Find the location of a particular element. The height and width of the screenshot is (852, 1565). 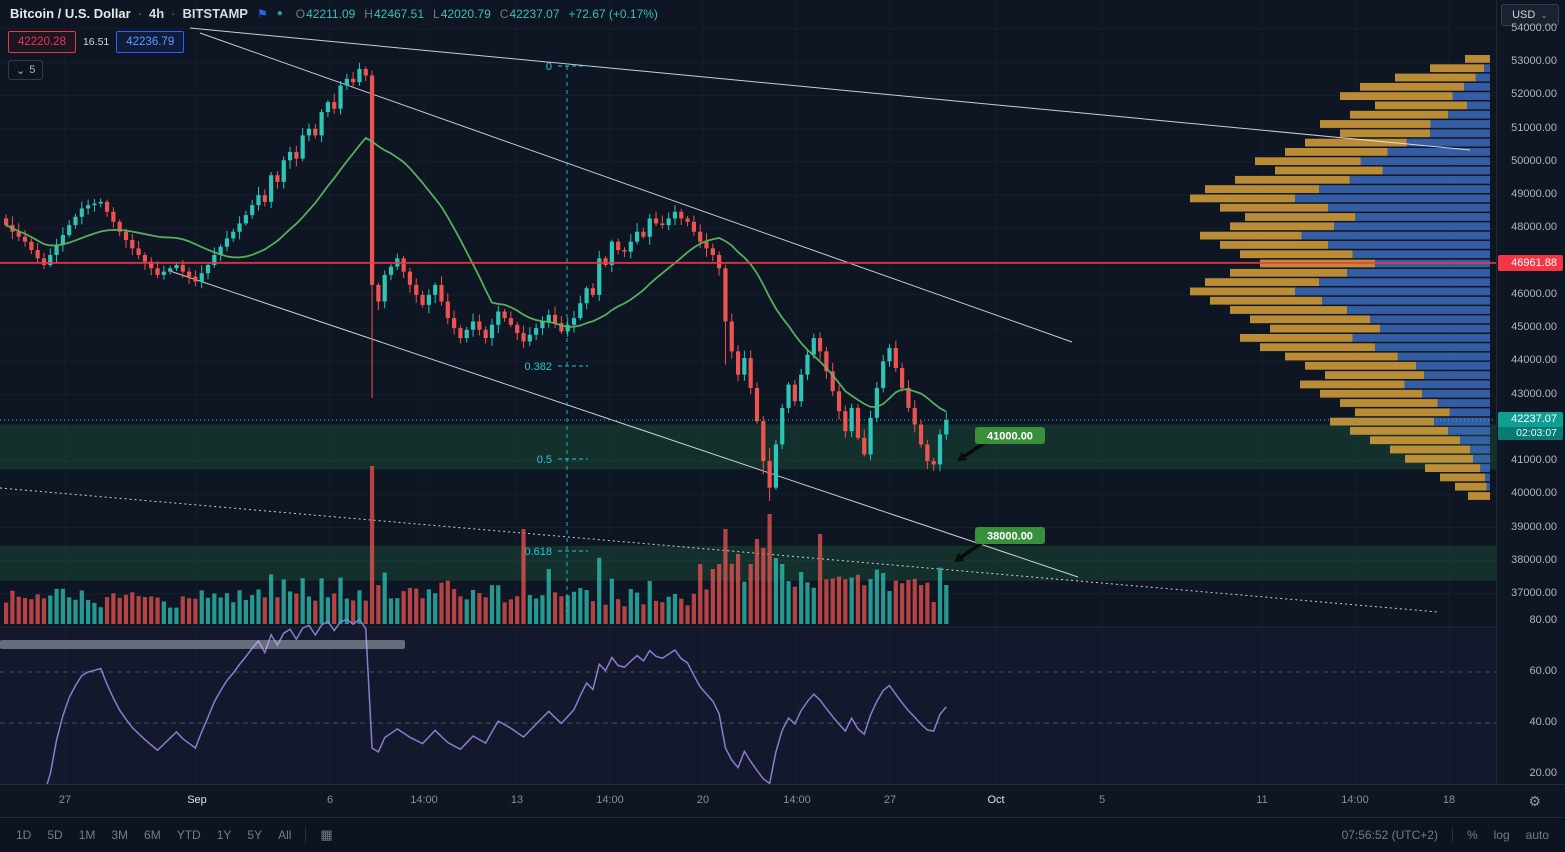

buy-sell-panel: 42220.28 16.51 42236.79 is located at coordinates (96, 42).